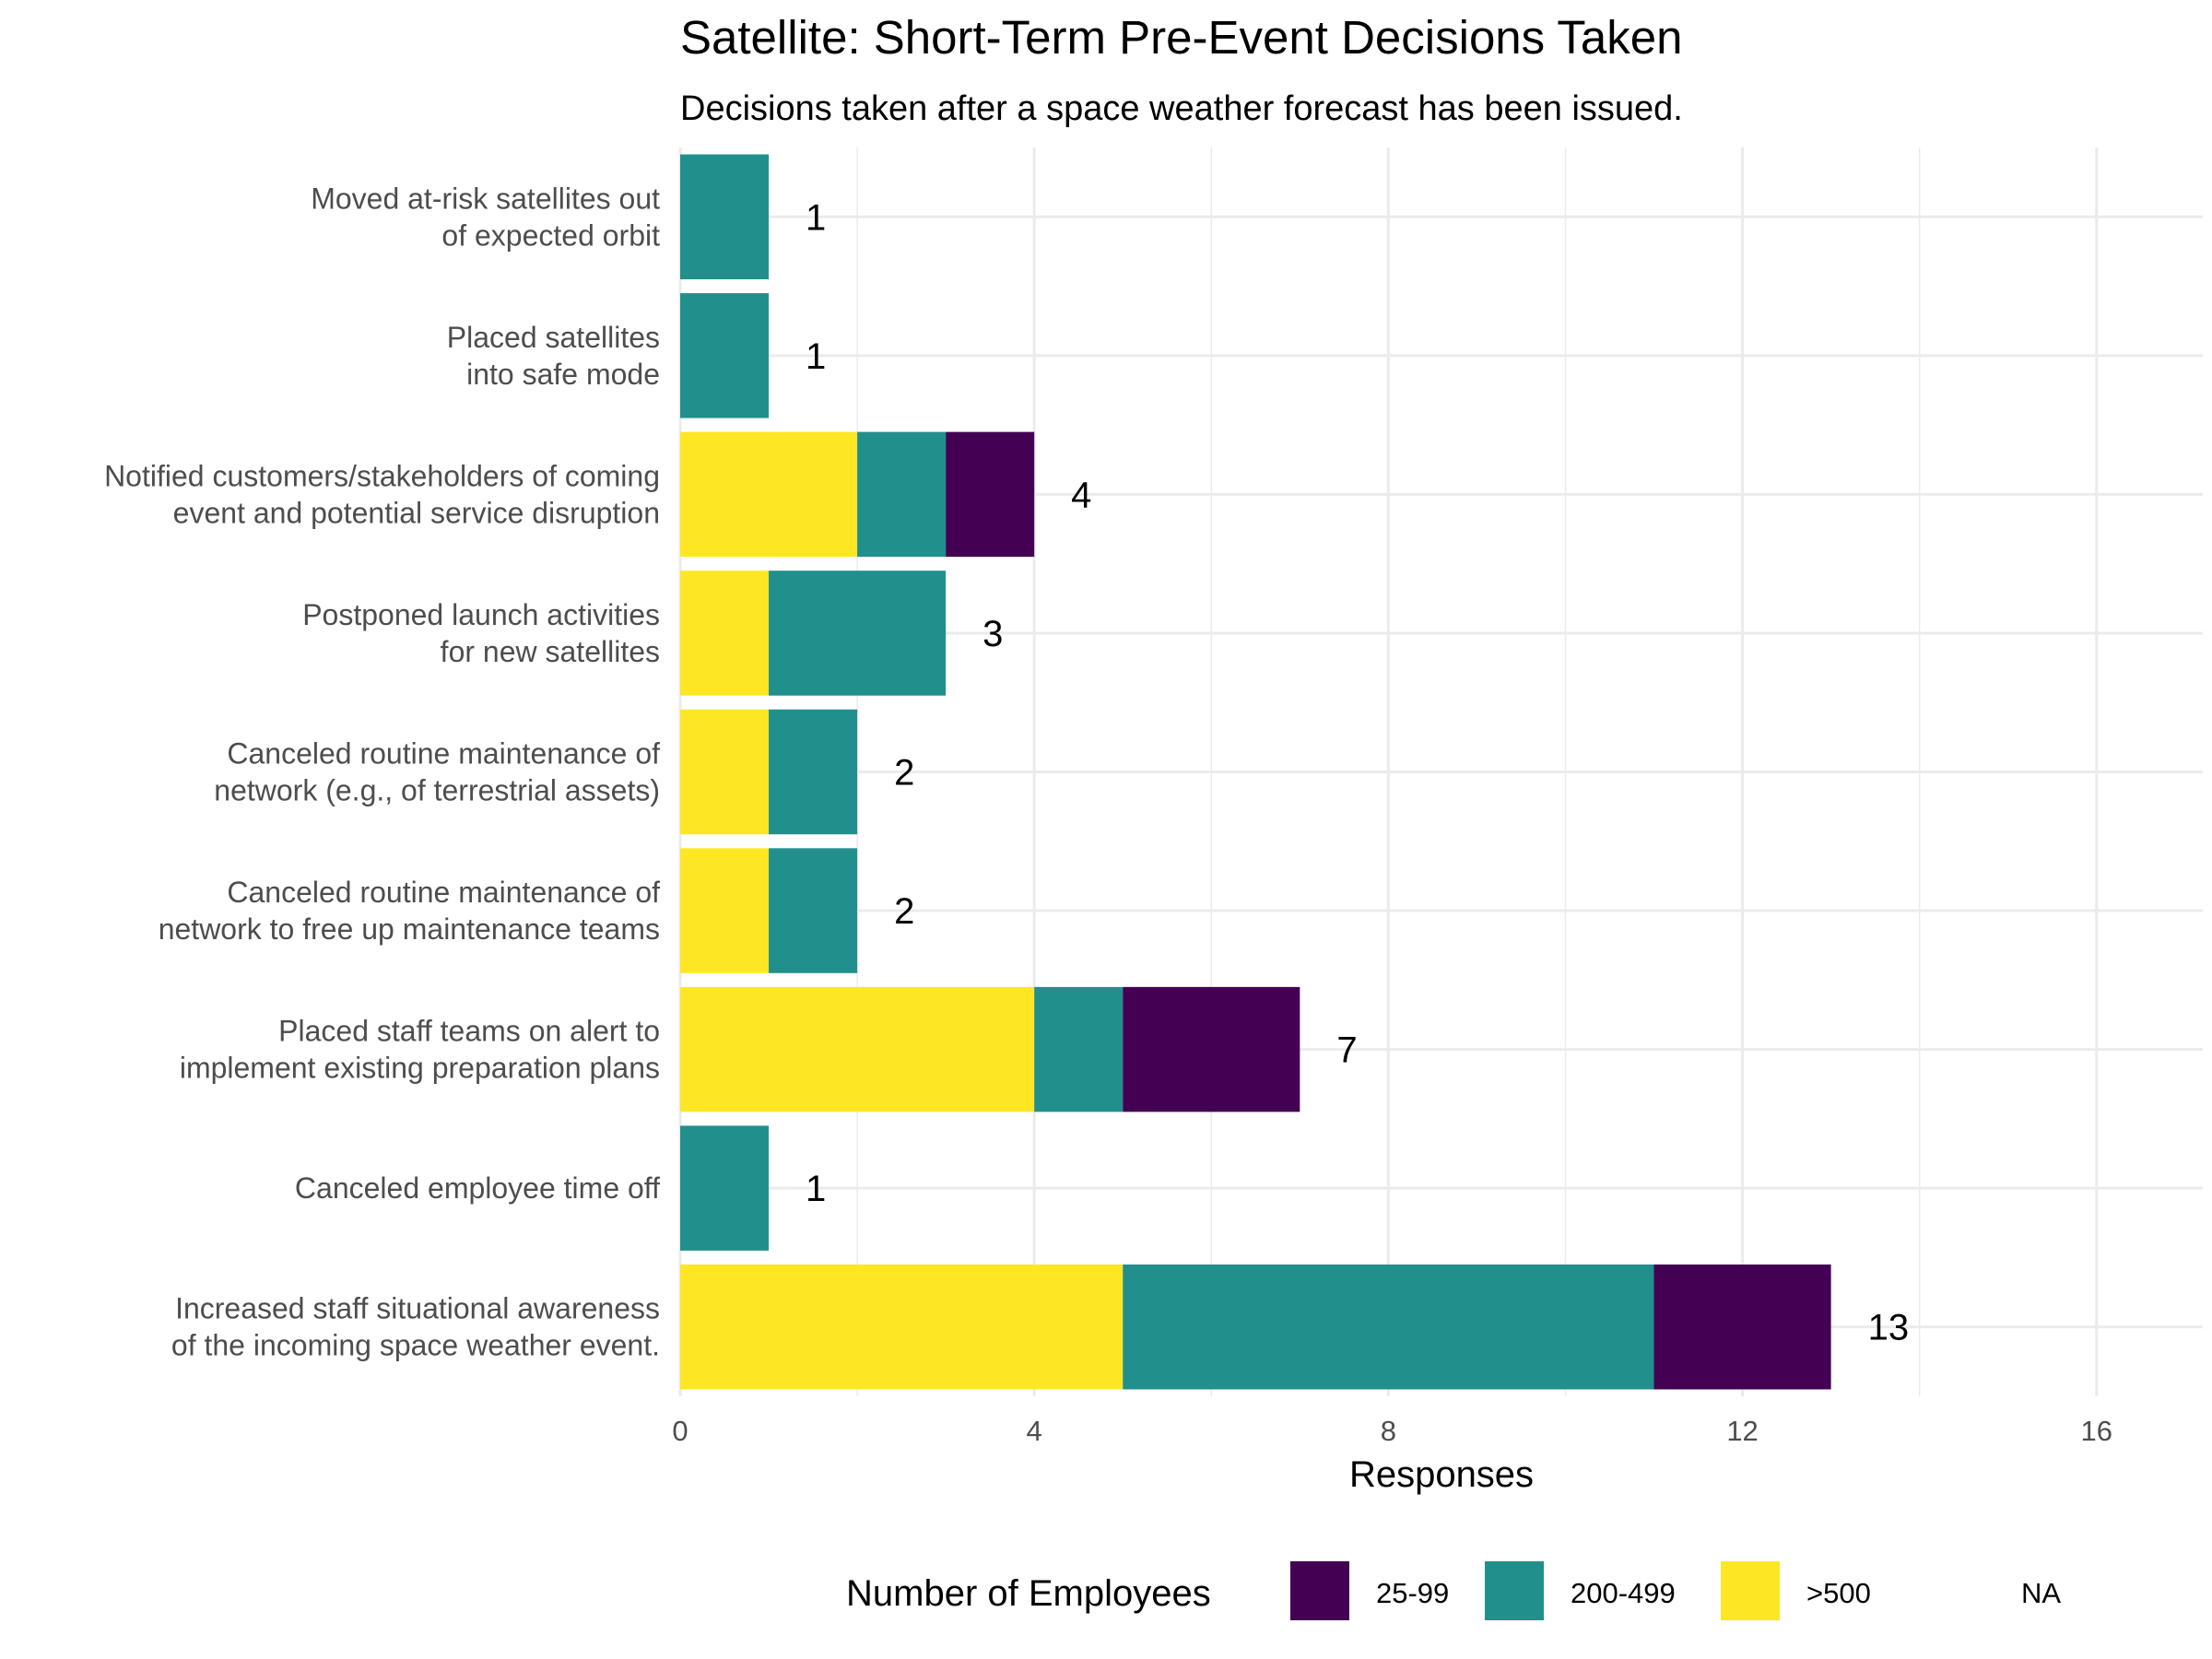  I want to click on x-axis-title: Responses, so click(1441, 1474).